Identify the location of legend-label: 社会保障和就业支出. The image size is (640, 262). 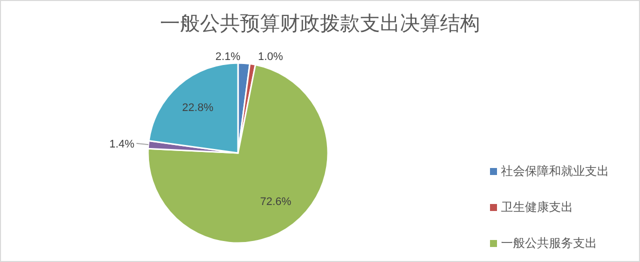
(555, 171).